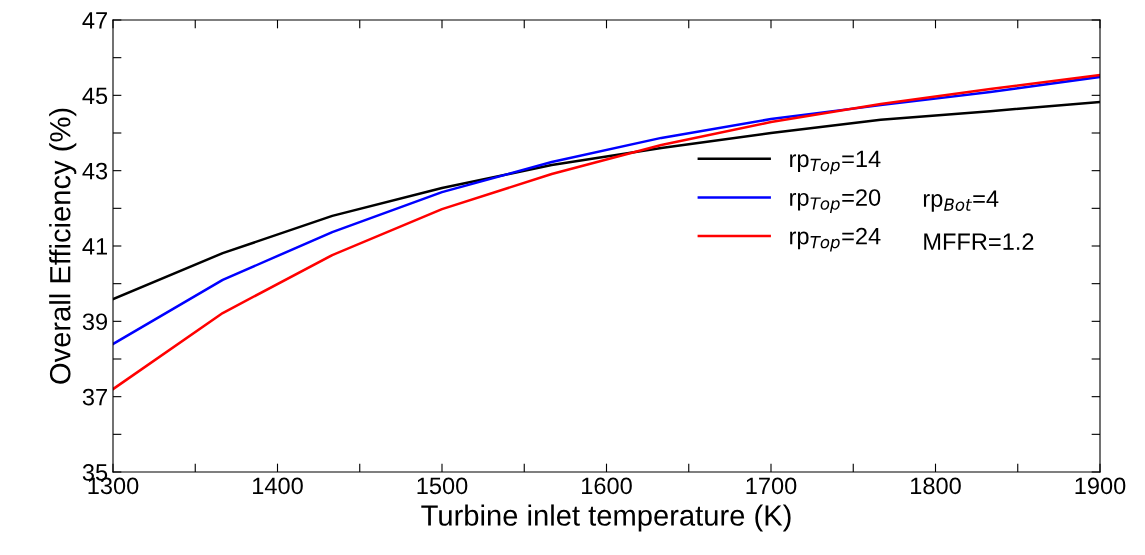 This screenshot has width=1145, height=555. Describe the element at coordinates (606, 518) in the screenshot. I see `x-axis-title: Turbine inlet temperature (K)` at that location.